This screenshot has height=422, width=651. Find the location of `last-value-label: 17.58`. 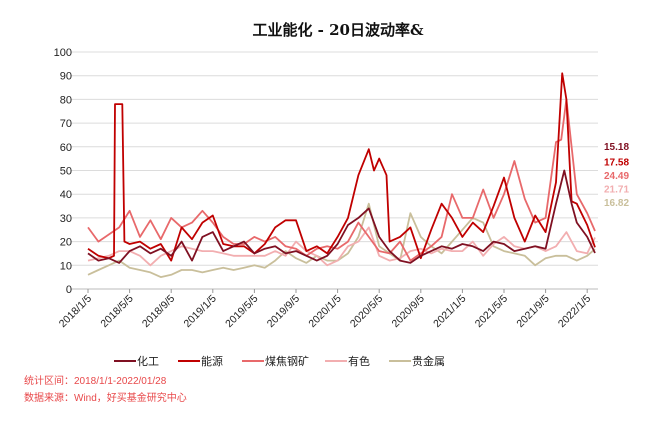

last-value-label: 17.58 is located at coordinates (616, 163).